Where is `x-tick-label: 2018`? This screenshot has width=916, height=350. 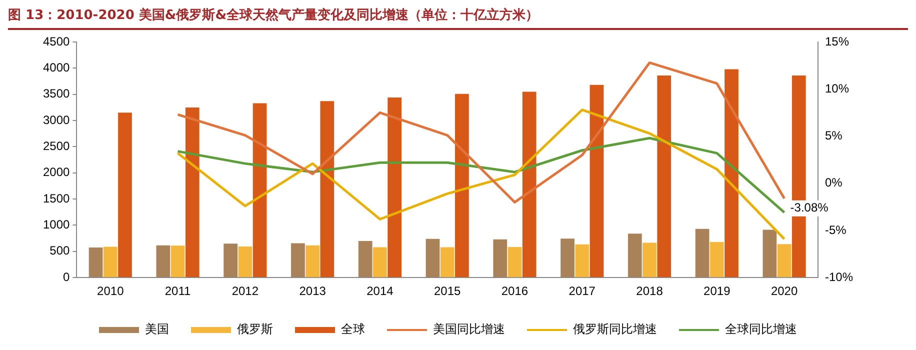 x-tick-label: 2018 is located at coordinates (650, 291).